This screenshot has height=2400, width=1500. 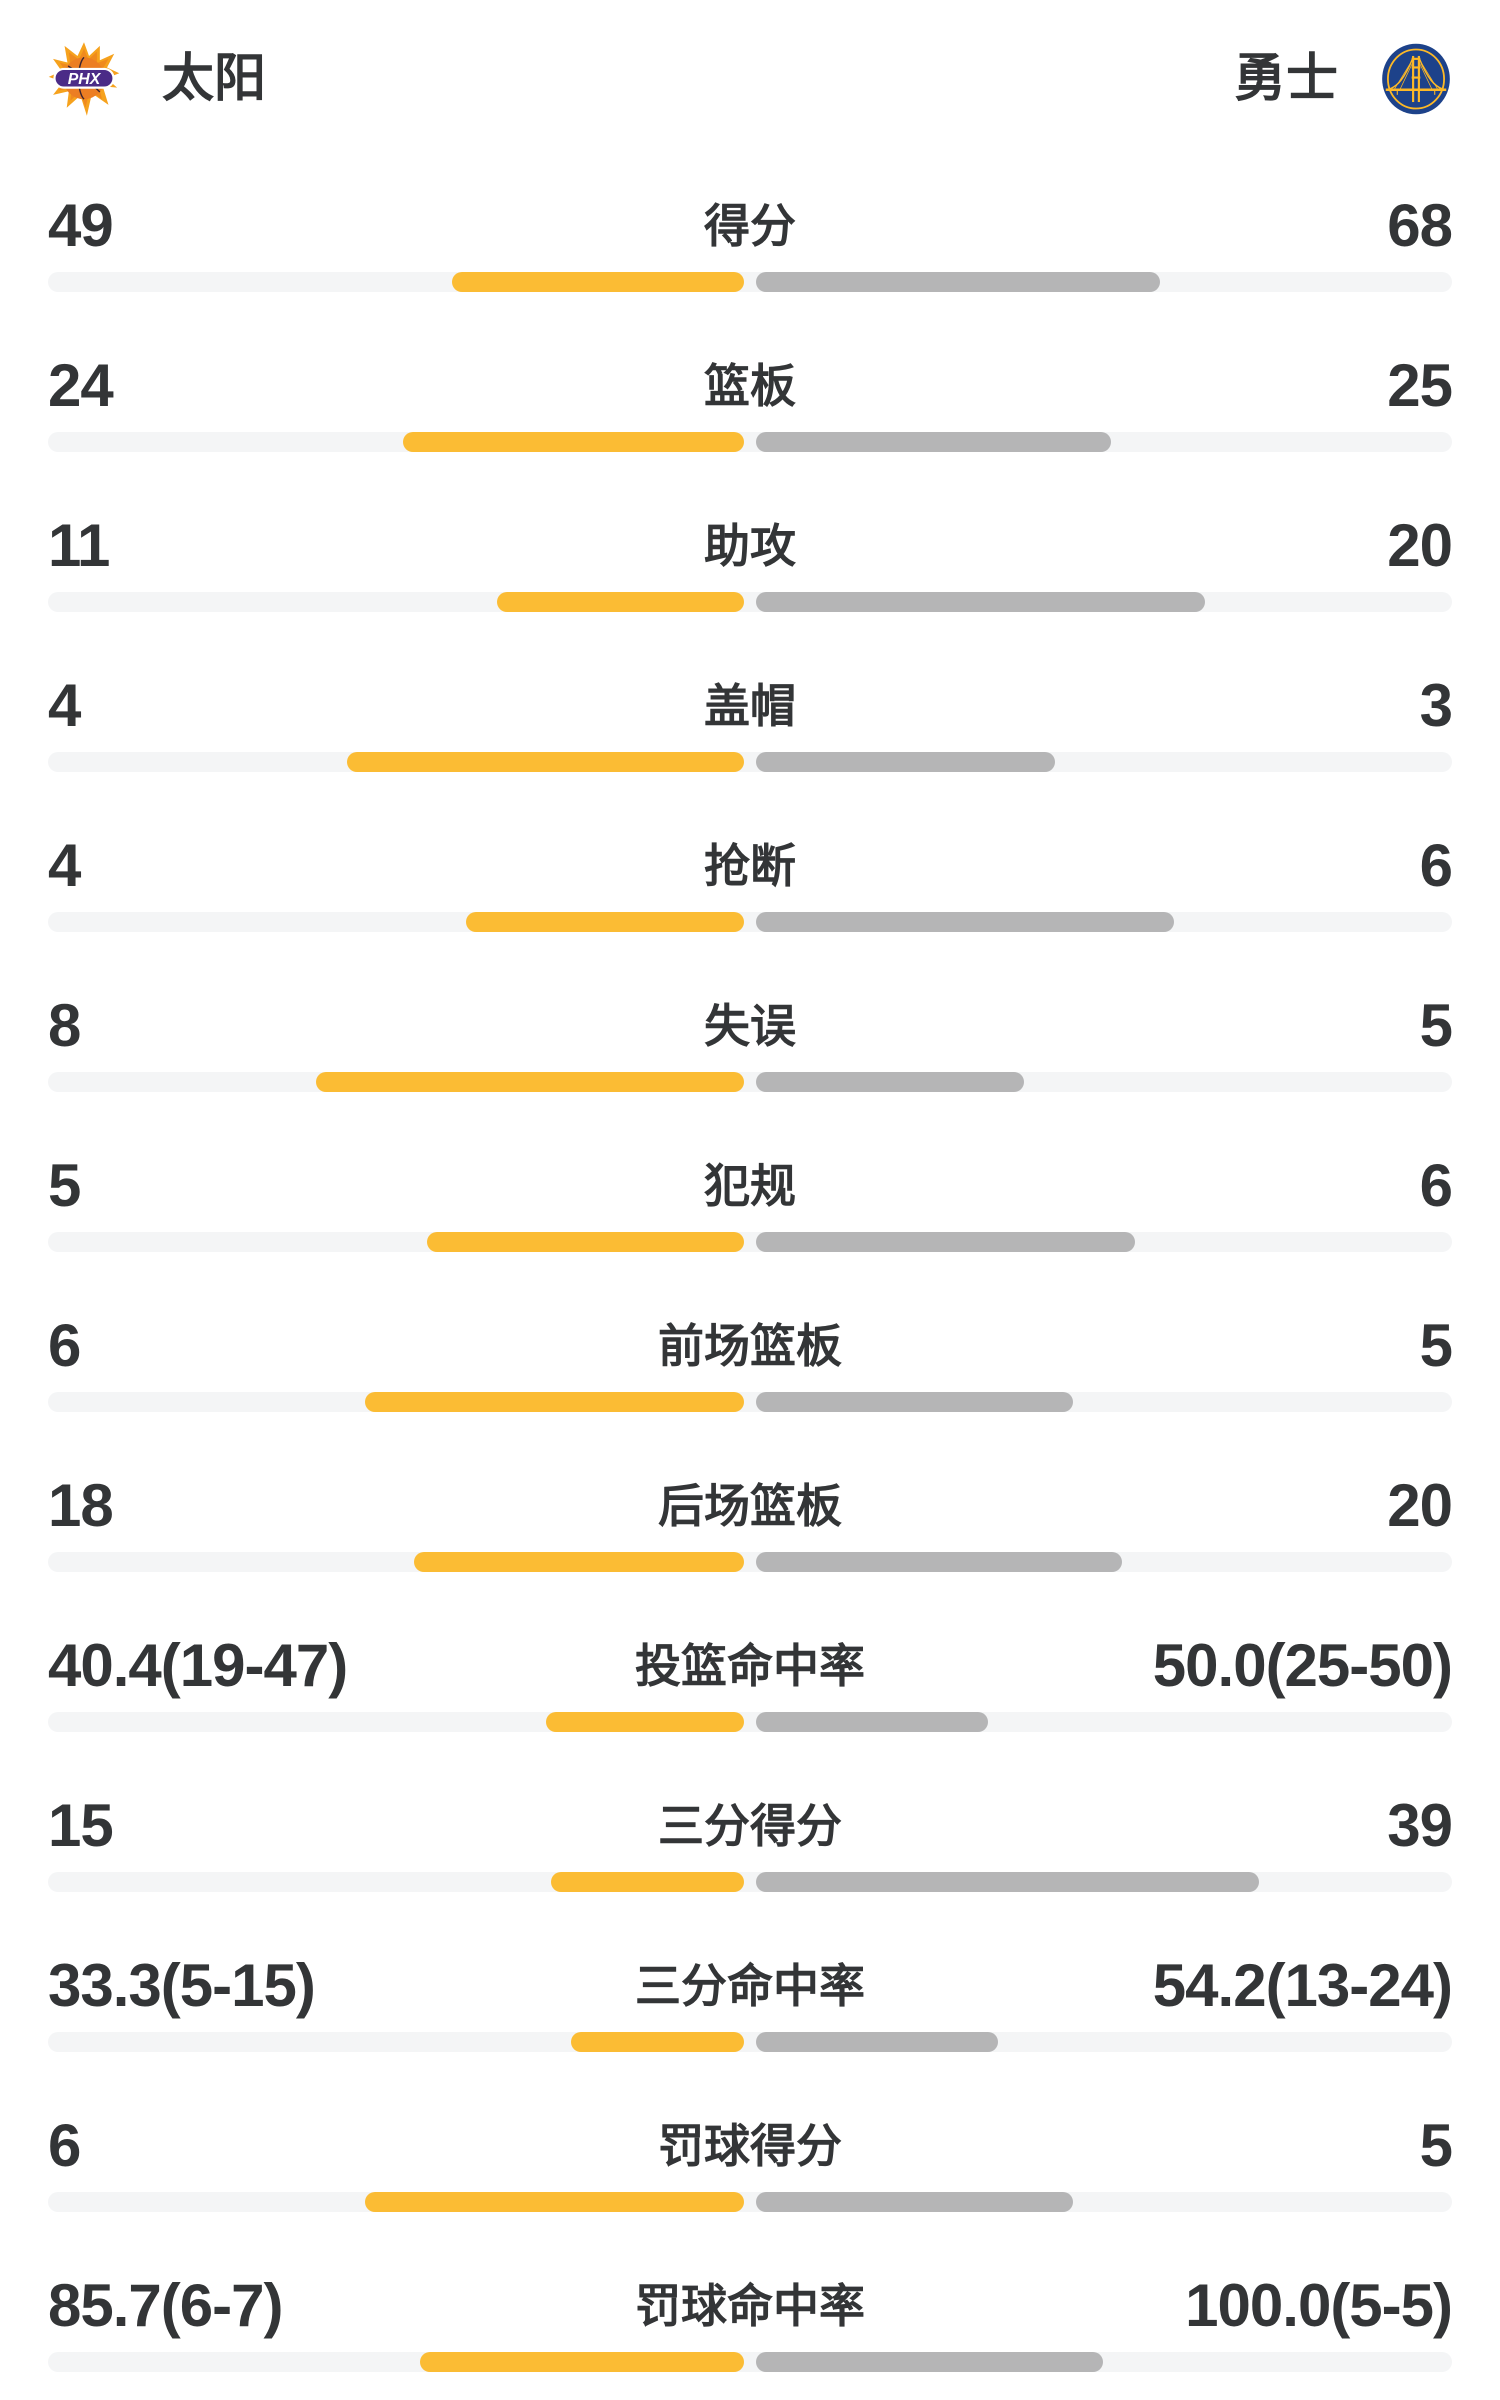 What do you see at coordinates (750, 1390) in the screenshot?
I see `stat-row: 6 前场篮板 5` at bounding box center [750, 1390].